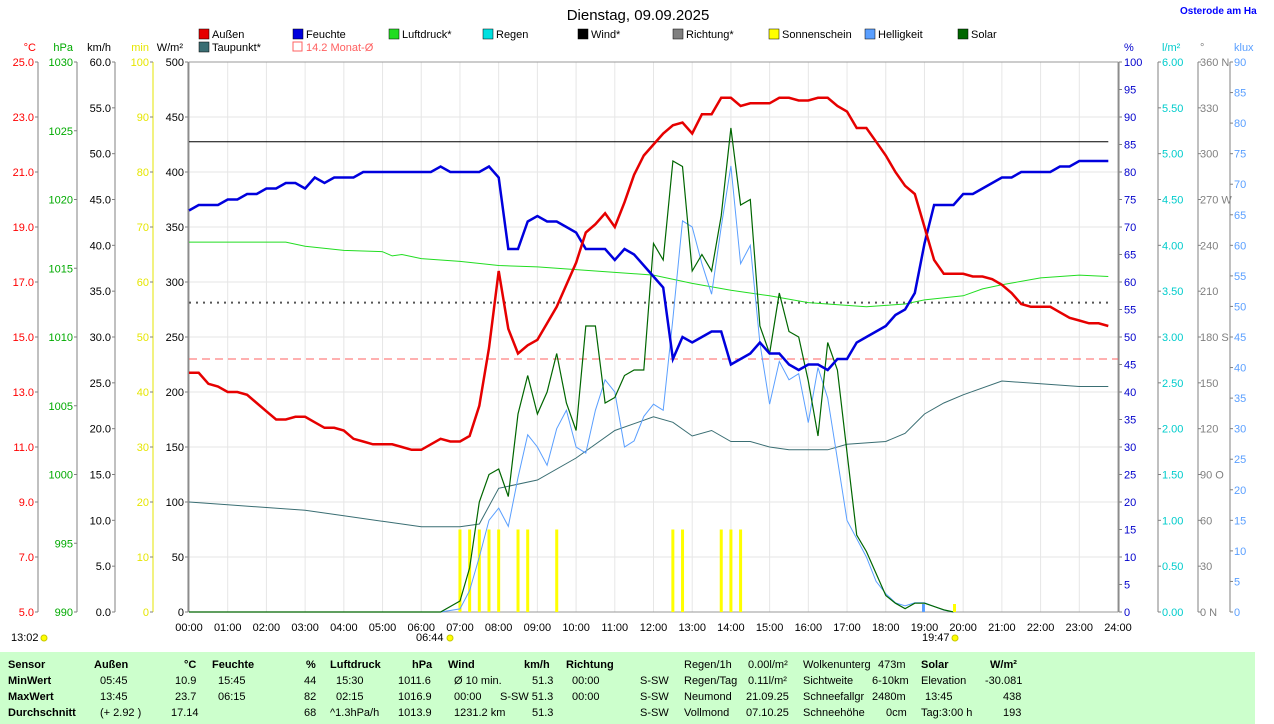 This screenshot has height=724, width=1274. What do you see at coordinates (430, 638) in the screenshot?
I see `sunrise-label: 06:44` at bounding box center [430, 638].